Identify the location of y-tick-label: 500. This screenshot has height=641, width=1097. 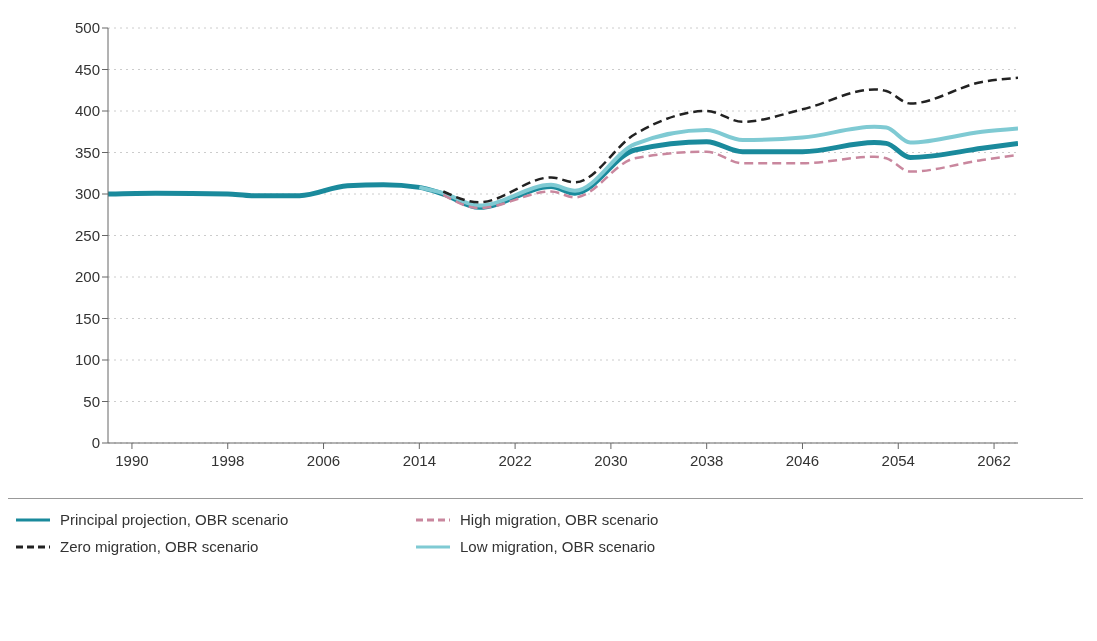
(87, 28).